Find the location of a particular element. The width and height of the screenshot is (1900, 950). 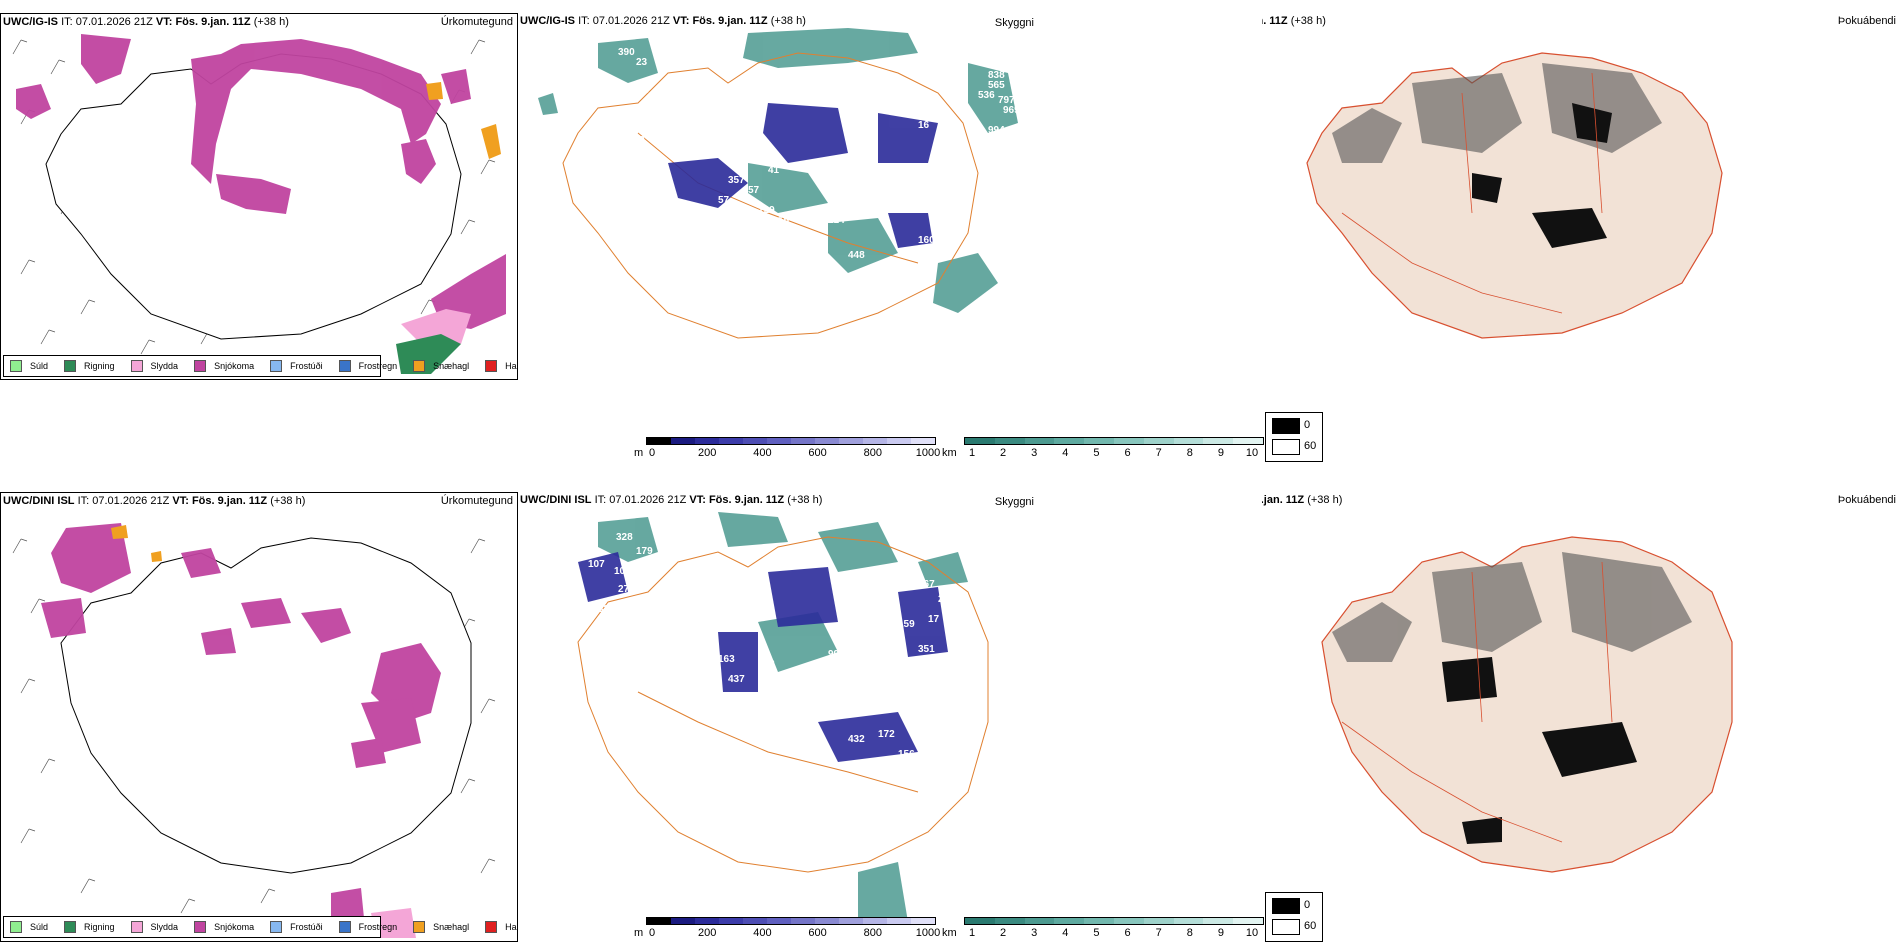

station-value-label: 969 is located at coordinates (1011, 110).